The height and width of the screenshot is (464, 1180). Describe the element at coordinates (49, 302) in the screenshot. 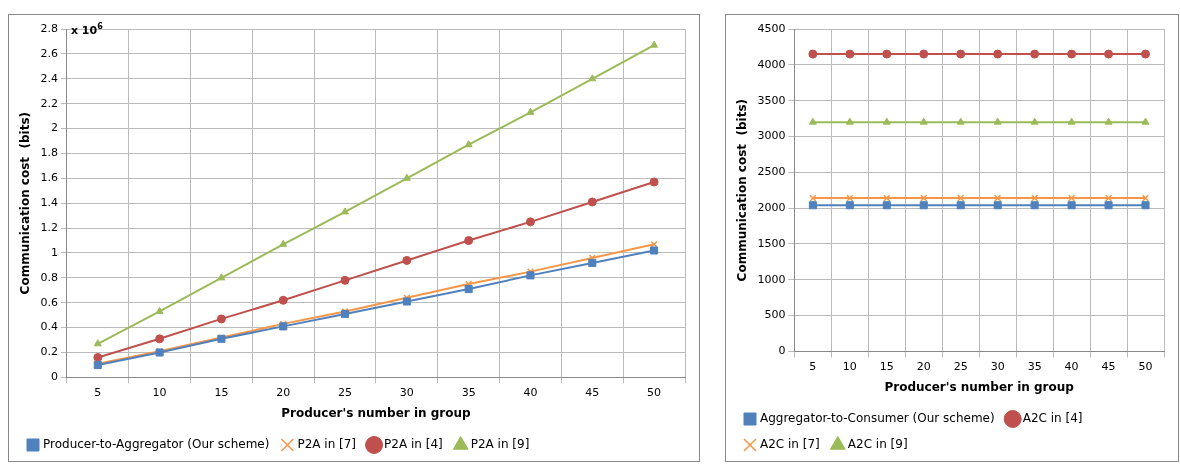

I see `y-tick-label: 0.6` at that location.